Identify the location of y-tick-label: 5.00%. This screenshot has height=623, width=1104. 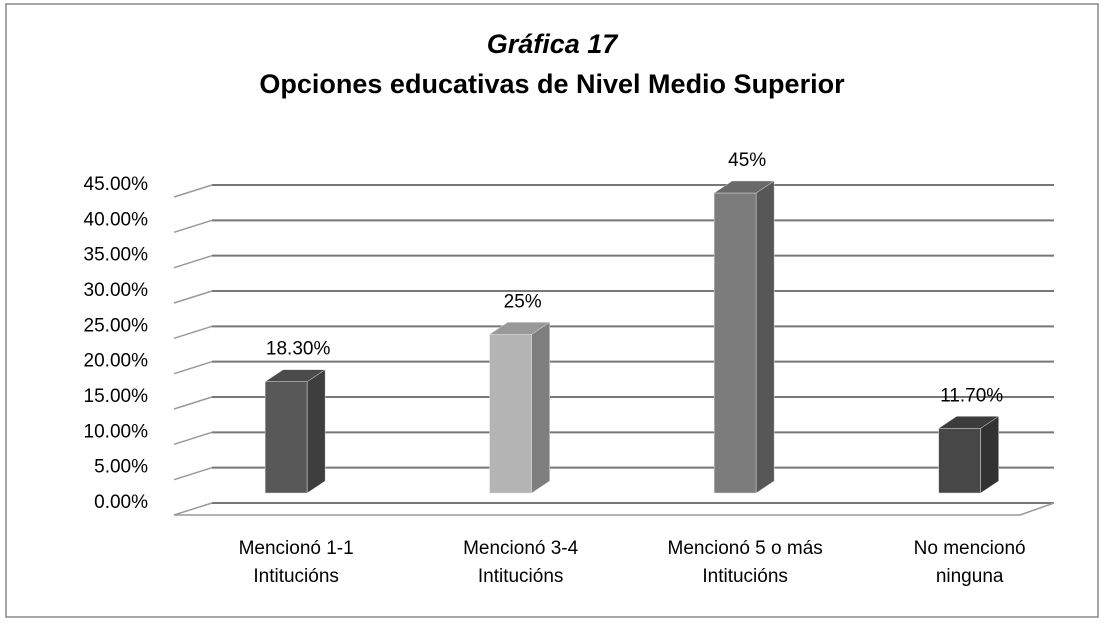
(121, 467).